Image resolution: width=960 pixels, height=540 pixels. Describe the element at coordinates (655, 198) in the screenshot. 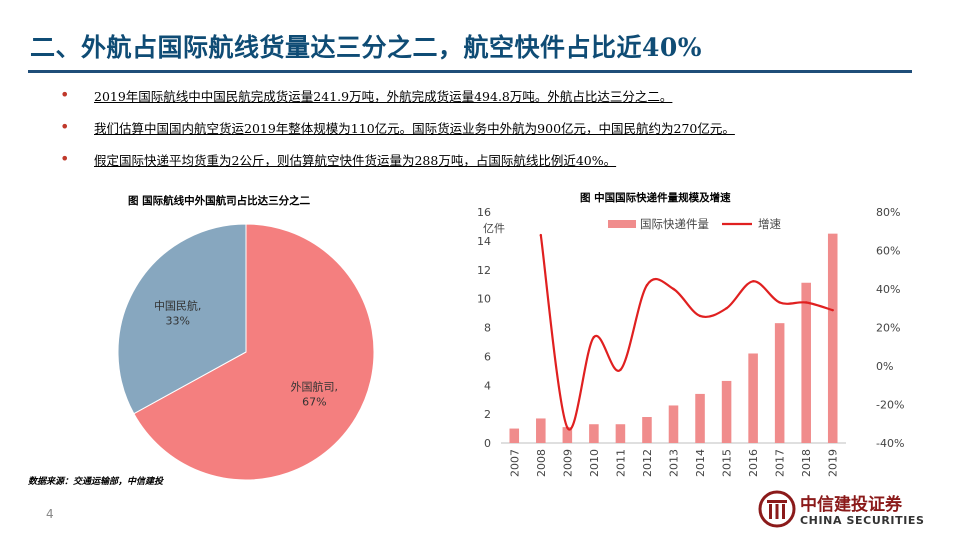

I see `bar-chart-title: 图 中国国际快递件量规模及增速` at that location.